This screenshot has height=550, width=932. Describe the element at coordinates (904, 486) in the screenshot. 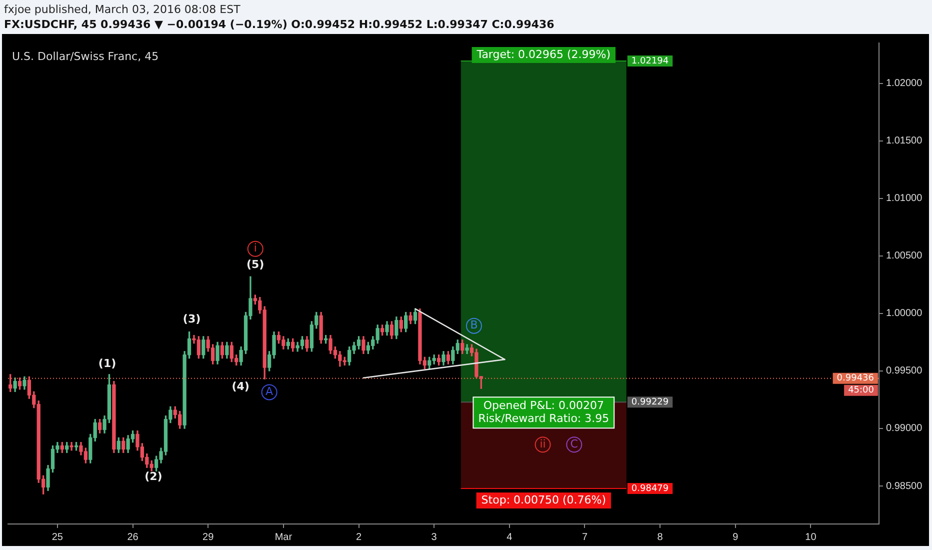

I see `y-tick-label: 0.98500` at that location.